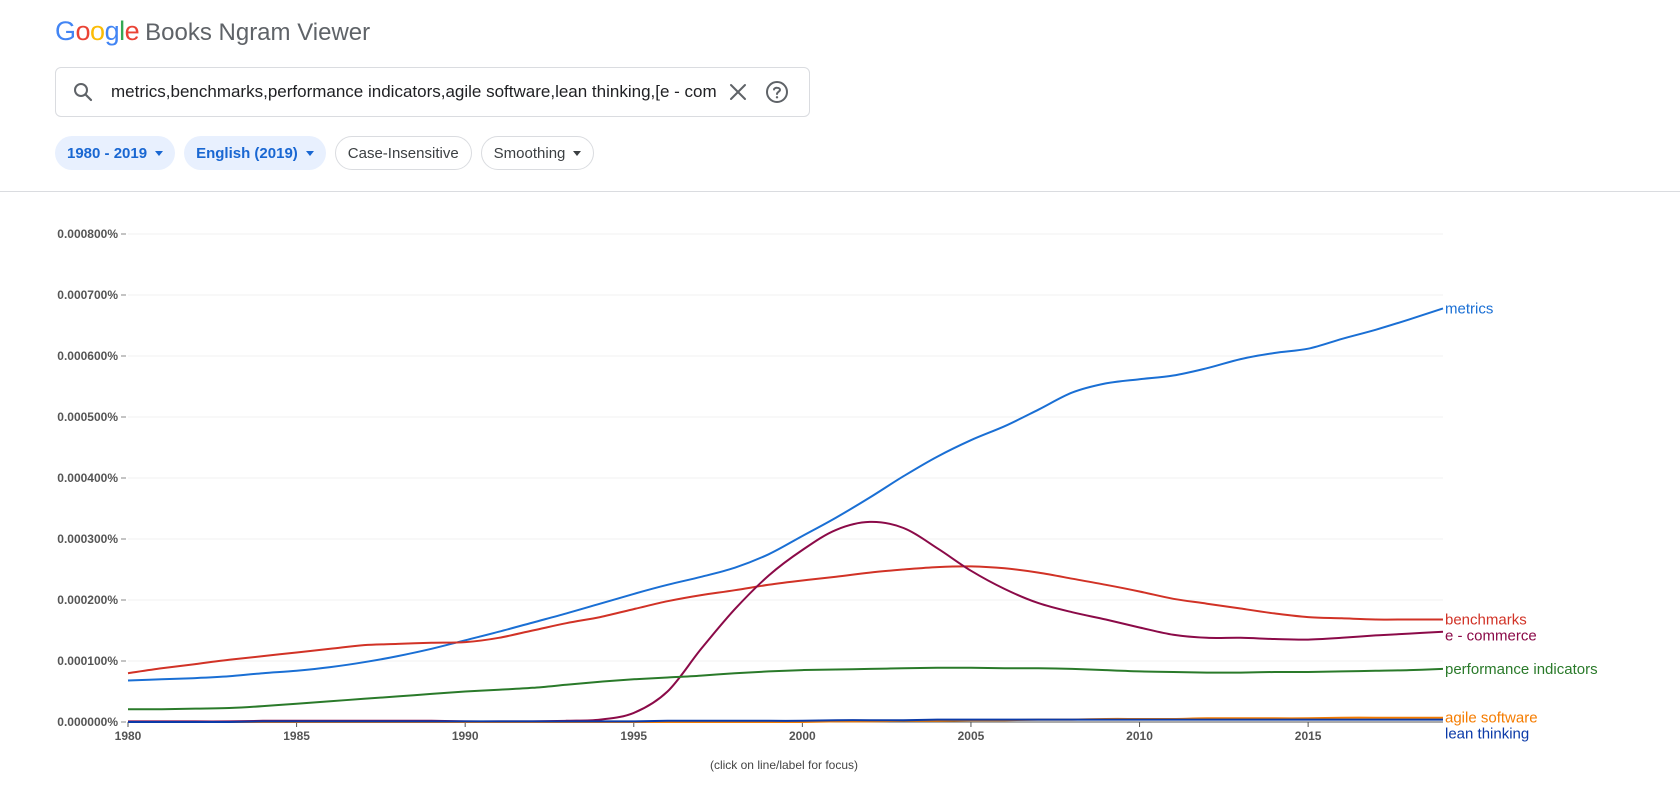 Image resolution: width=1680 pixels, height=803 pixels. Describe the element at coordinates (87, 417) in the screenshot. I see `y-tick-label: 0.000500%` at that location.